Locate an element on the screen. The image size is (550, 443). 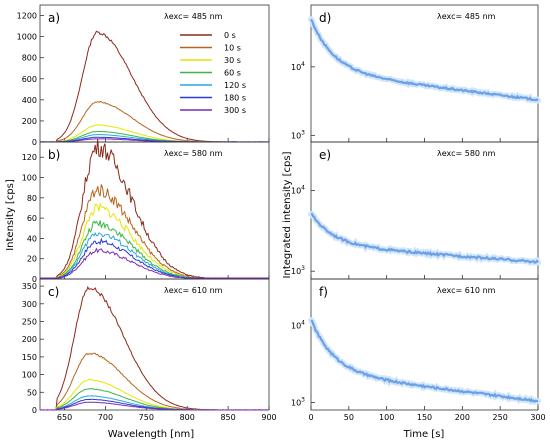
x-tick-label: 700 is located at coordinates (105, 417).